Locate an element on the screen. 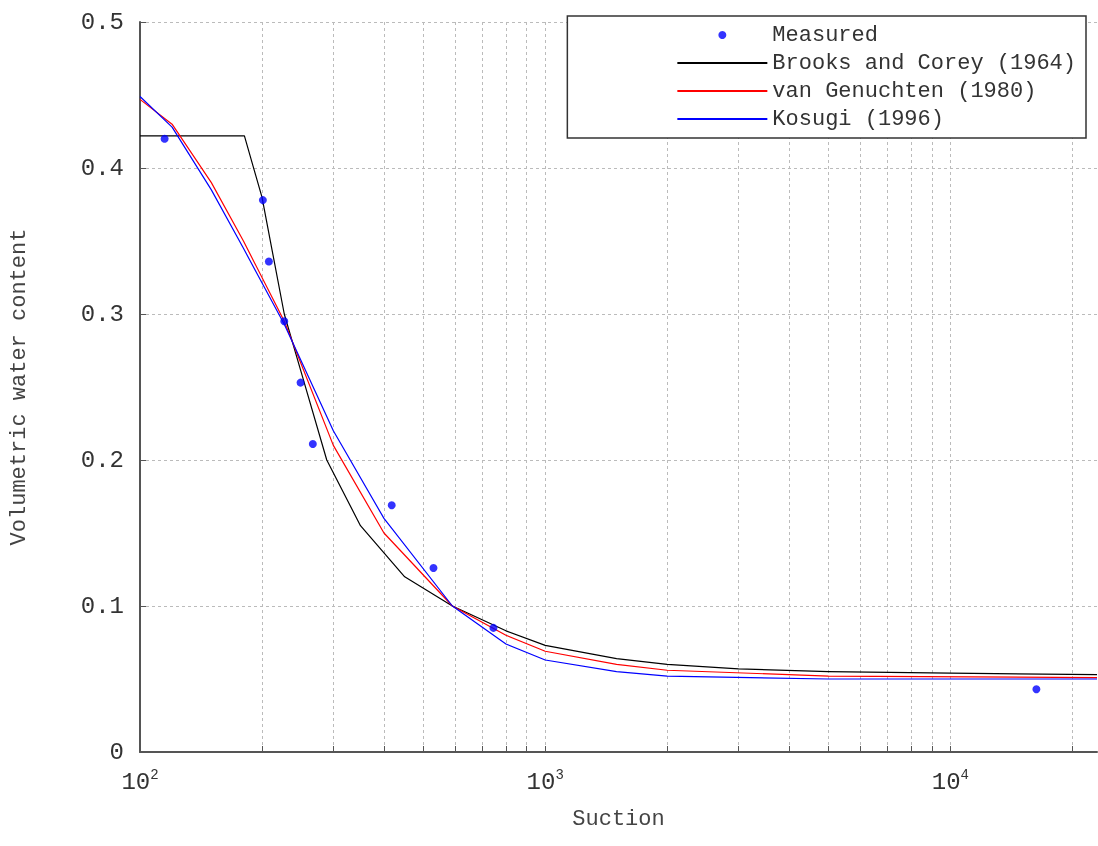  y-tick-label: 0.5 is located at coordinates (102, 22).